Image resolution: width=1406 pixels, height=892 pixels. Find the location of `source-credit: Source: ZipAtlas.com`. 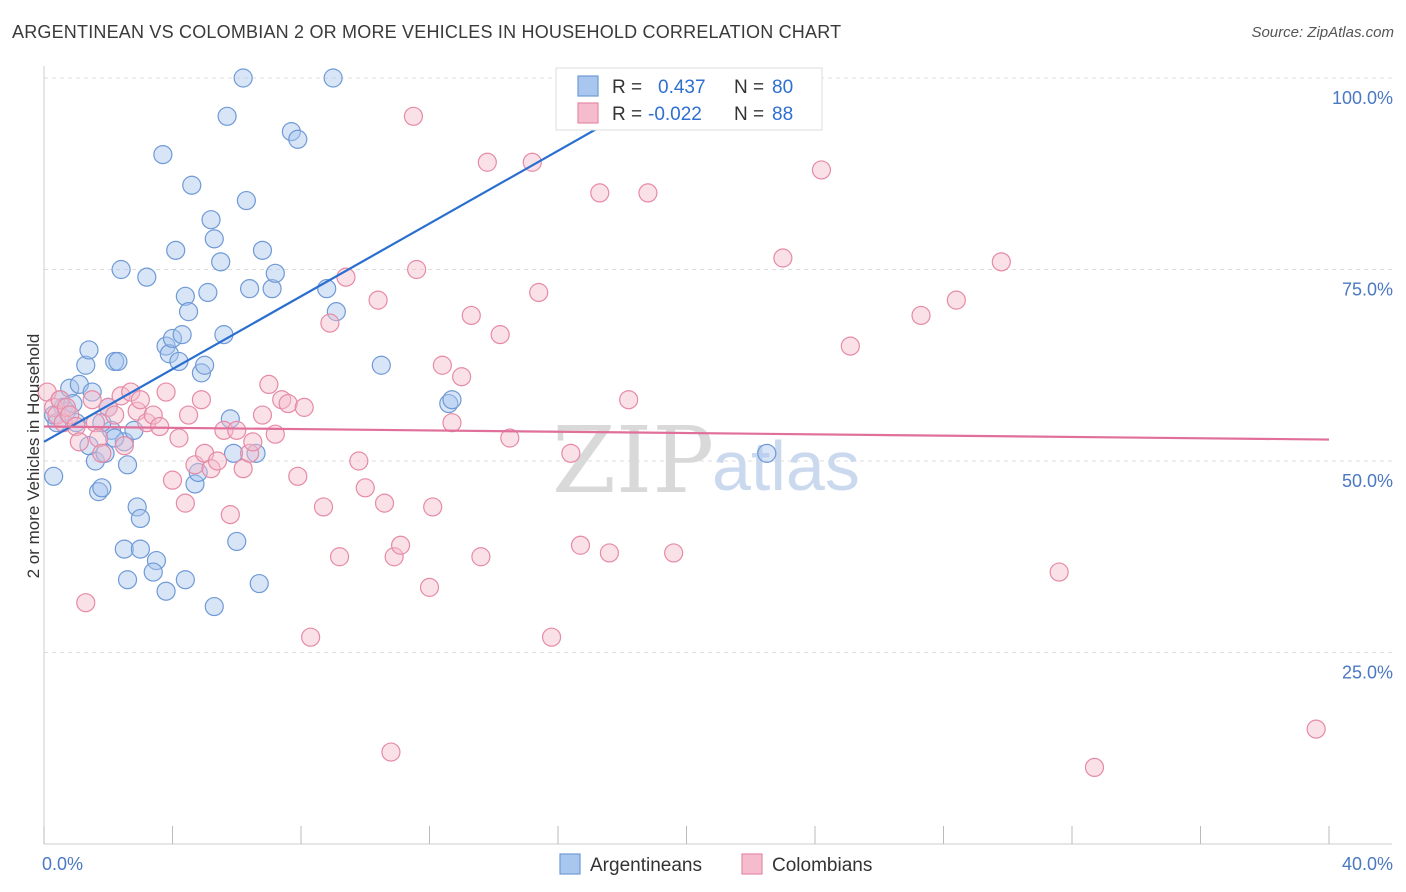

source-credit: Source: ZipAtlas.com is located at coordinates (1322, 32).